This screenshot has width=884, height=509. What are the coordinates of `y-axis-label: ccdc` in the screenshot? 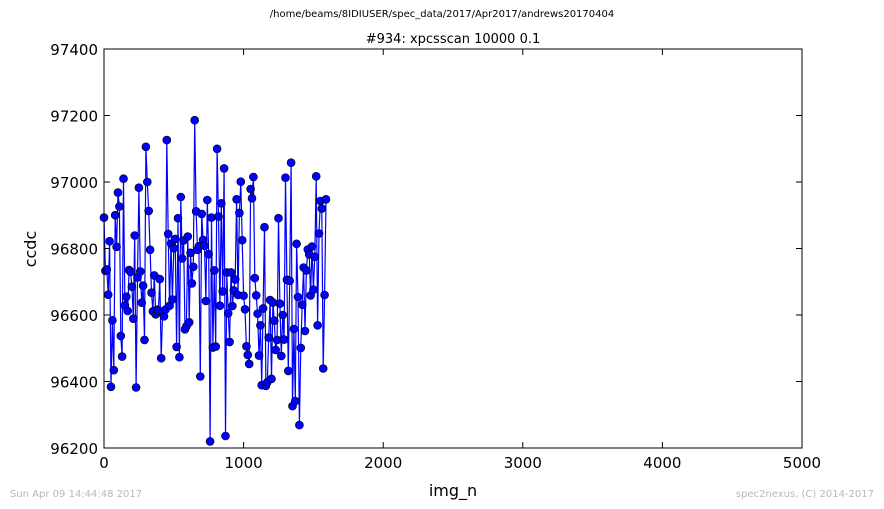 It's located at (30, 249).